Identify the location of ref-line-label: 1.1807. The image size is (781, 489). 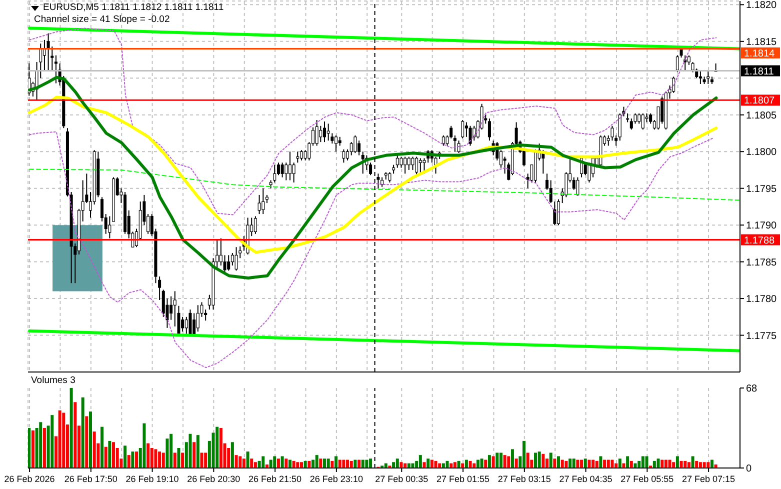
(760, 101).